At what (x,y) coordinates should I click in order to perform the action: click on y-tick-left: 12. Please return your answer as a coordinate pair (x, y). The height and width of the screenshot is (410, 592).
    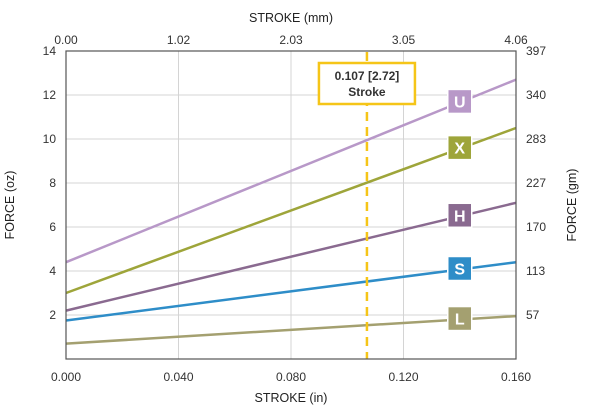
    Looking at the image, I should click on (50, 95).